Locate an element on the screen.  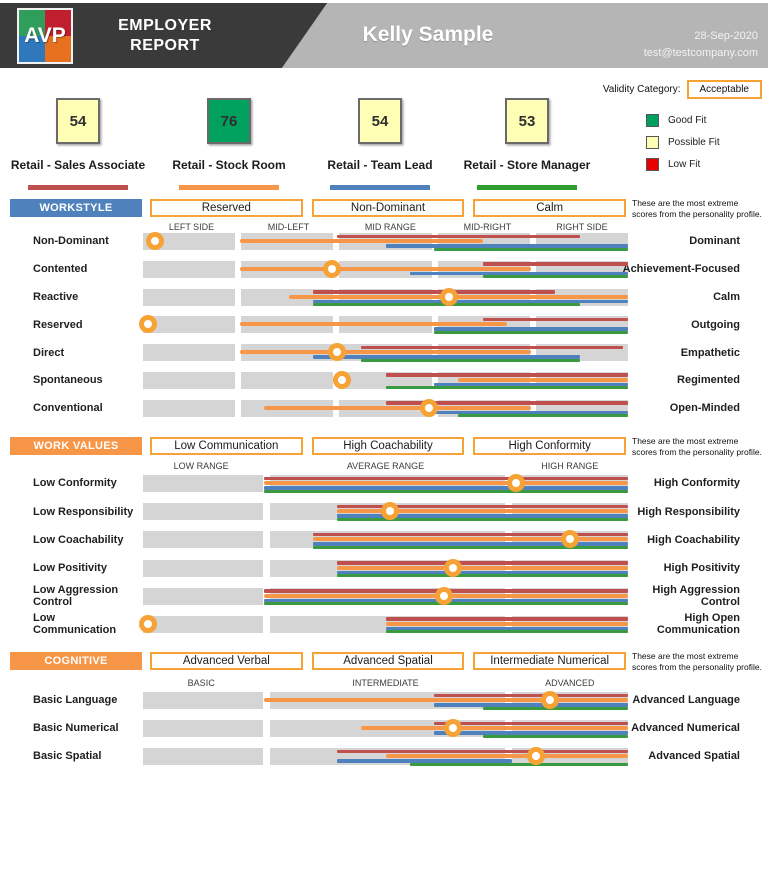
scale-label: LOW RANGE is located at coordinates (201, 466).